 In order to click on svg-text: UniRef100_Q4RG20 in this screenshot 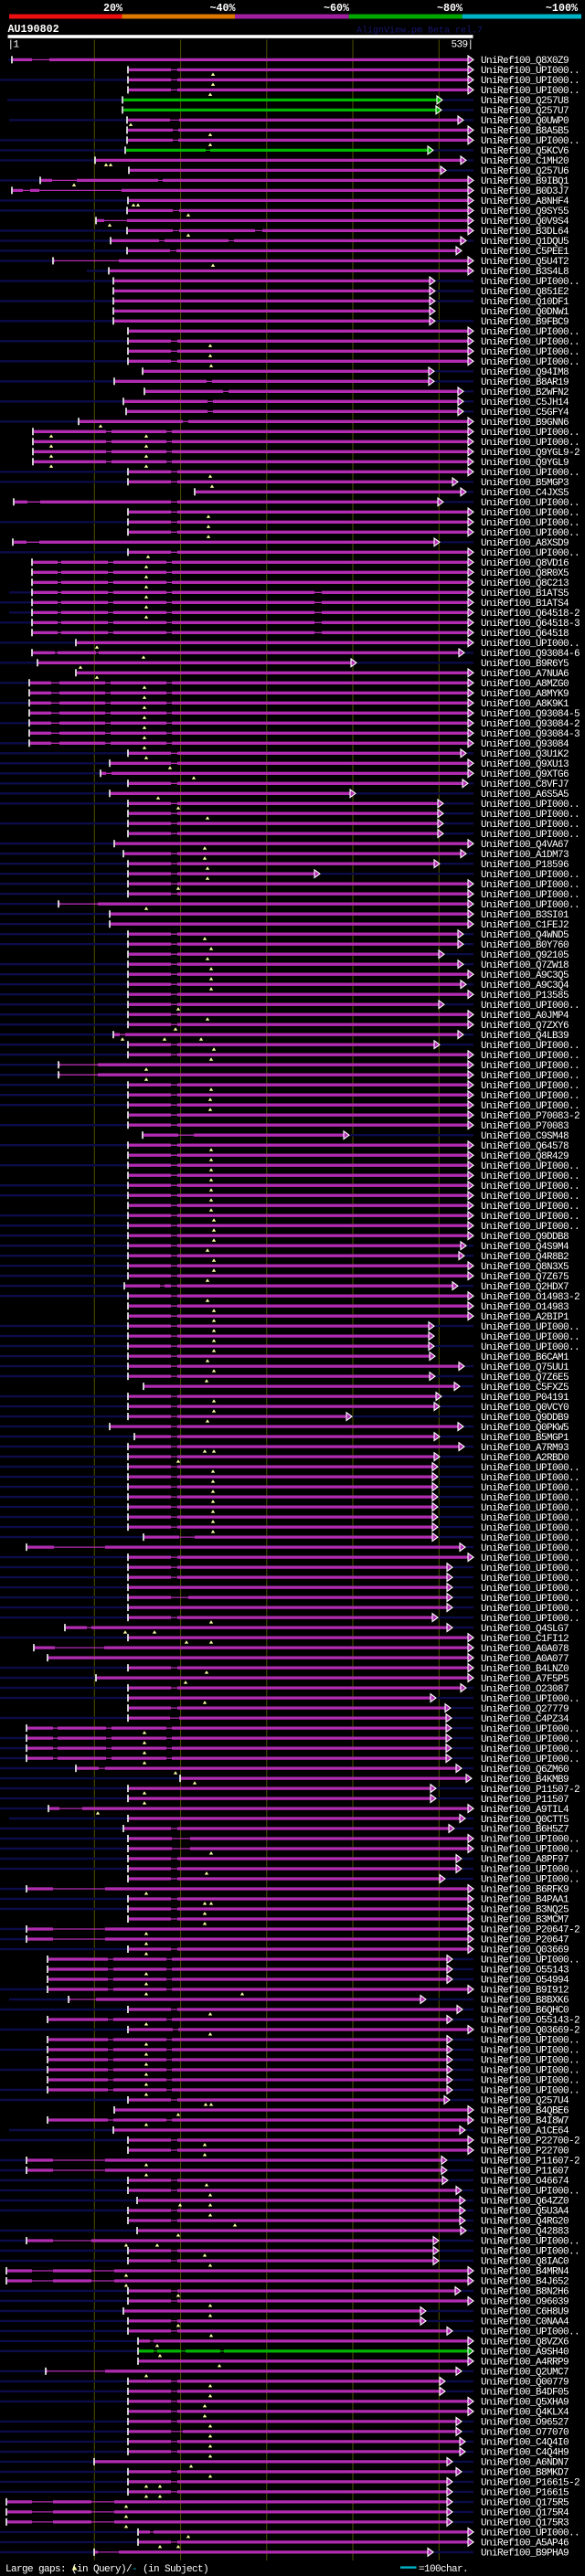, I will do `click(525, 2222)`.